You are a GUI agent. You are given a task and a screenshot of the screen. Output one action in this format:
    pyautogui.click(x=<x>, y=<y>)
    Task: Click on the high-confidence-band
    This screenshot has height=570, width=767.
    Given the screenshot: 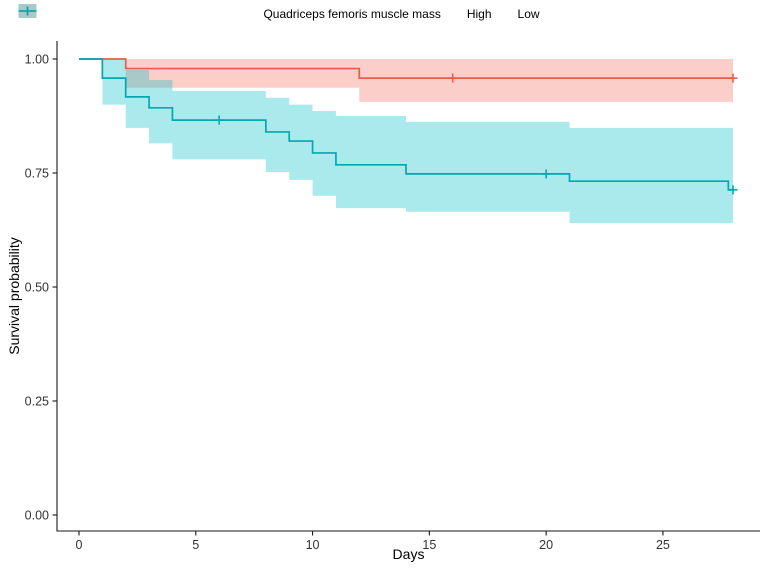 What is the action you would take?
    pyautogui.click(x=429, y=80)
    